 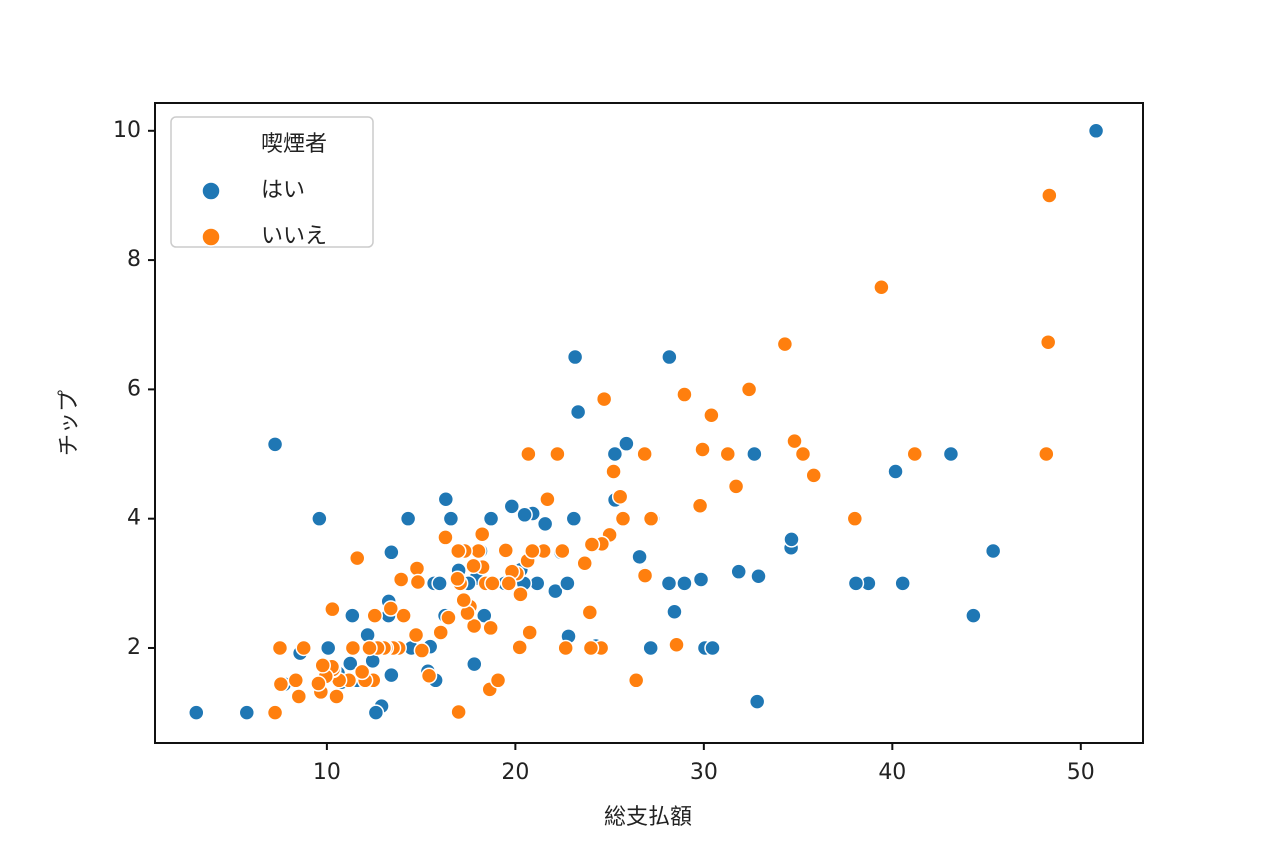 What do you see at coordinates (1081, 772) in the screenshot?
I see `x-tick-label: 50` at bounding box center [1081, 772].